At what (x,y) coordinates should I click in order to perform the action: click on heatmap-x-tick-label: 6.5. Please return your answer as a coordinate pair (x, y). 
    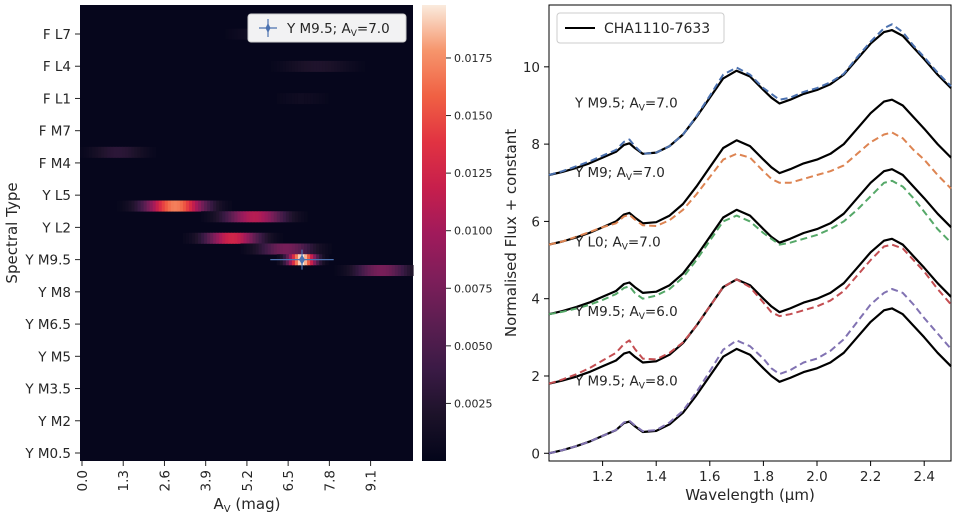
    Looking at the image, I should click on (289, 480).